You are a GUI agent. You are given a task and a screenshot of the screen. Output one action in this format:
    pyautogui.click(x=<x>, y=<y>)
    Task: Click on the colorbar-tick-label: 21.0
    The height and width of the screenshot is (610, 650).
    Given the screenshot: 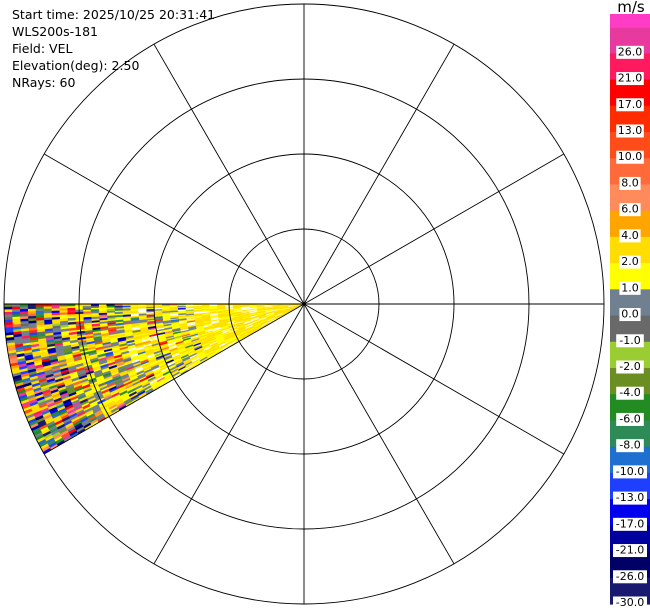 What is the action you would take?
    pyautogui.click(x=630, y=78)
    